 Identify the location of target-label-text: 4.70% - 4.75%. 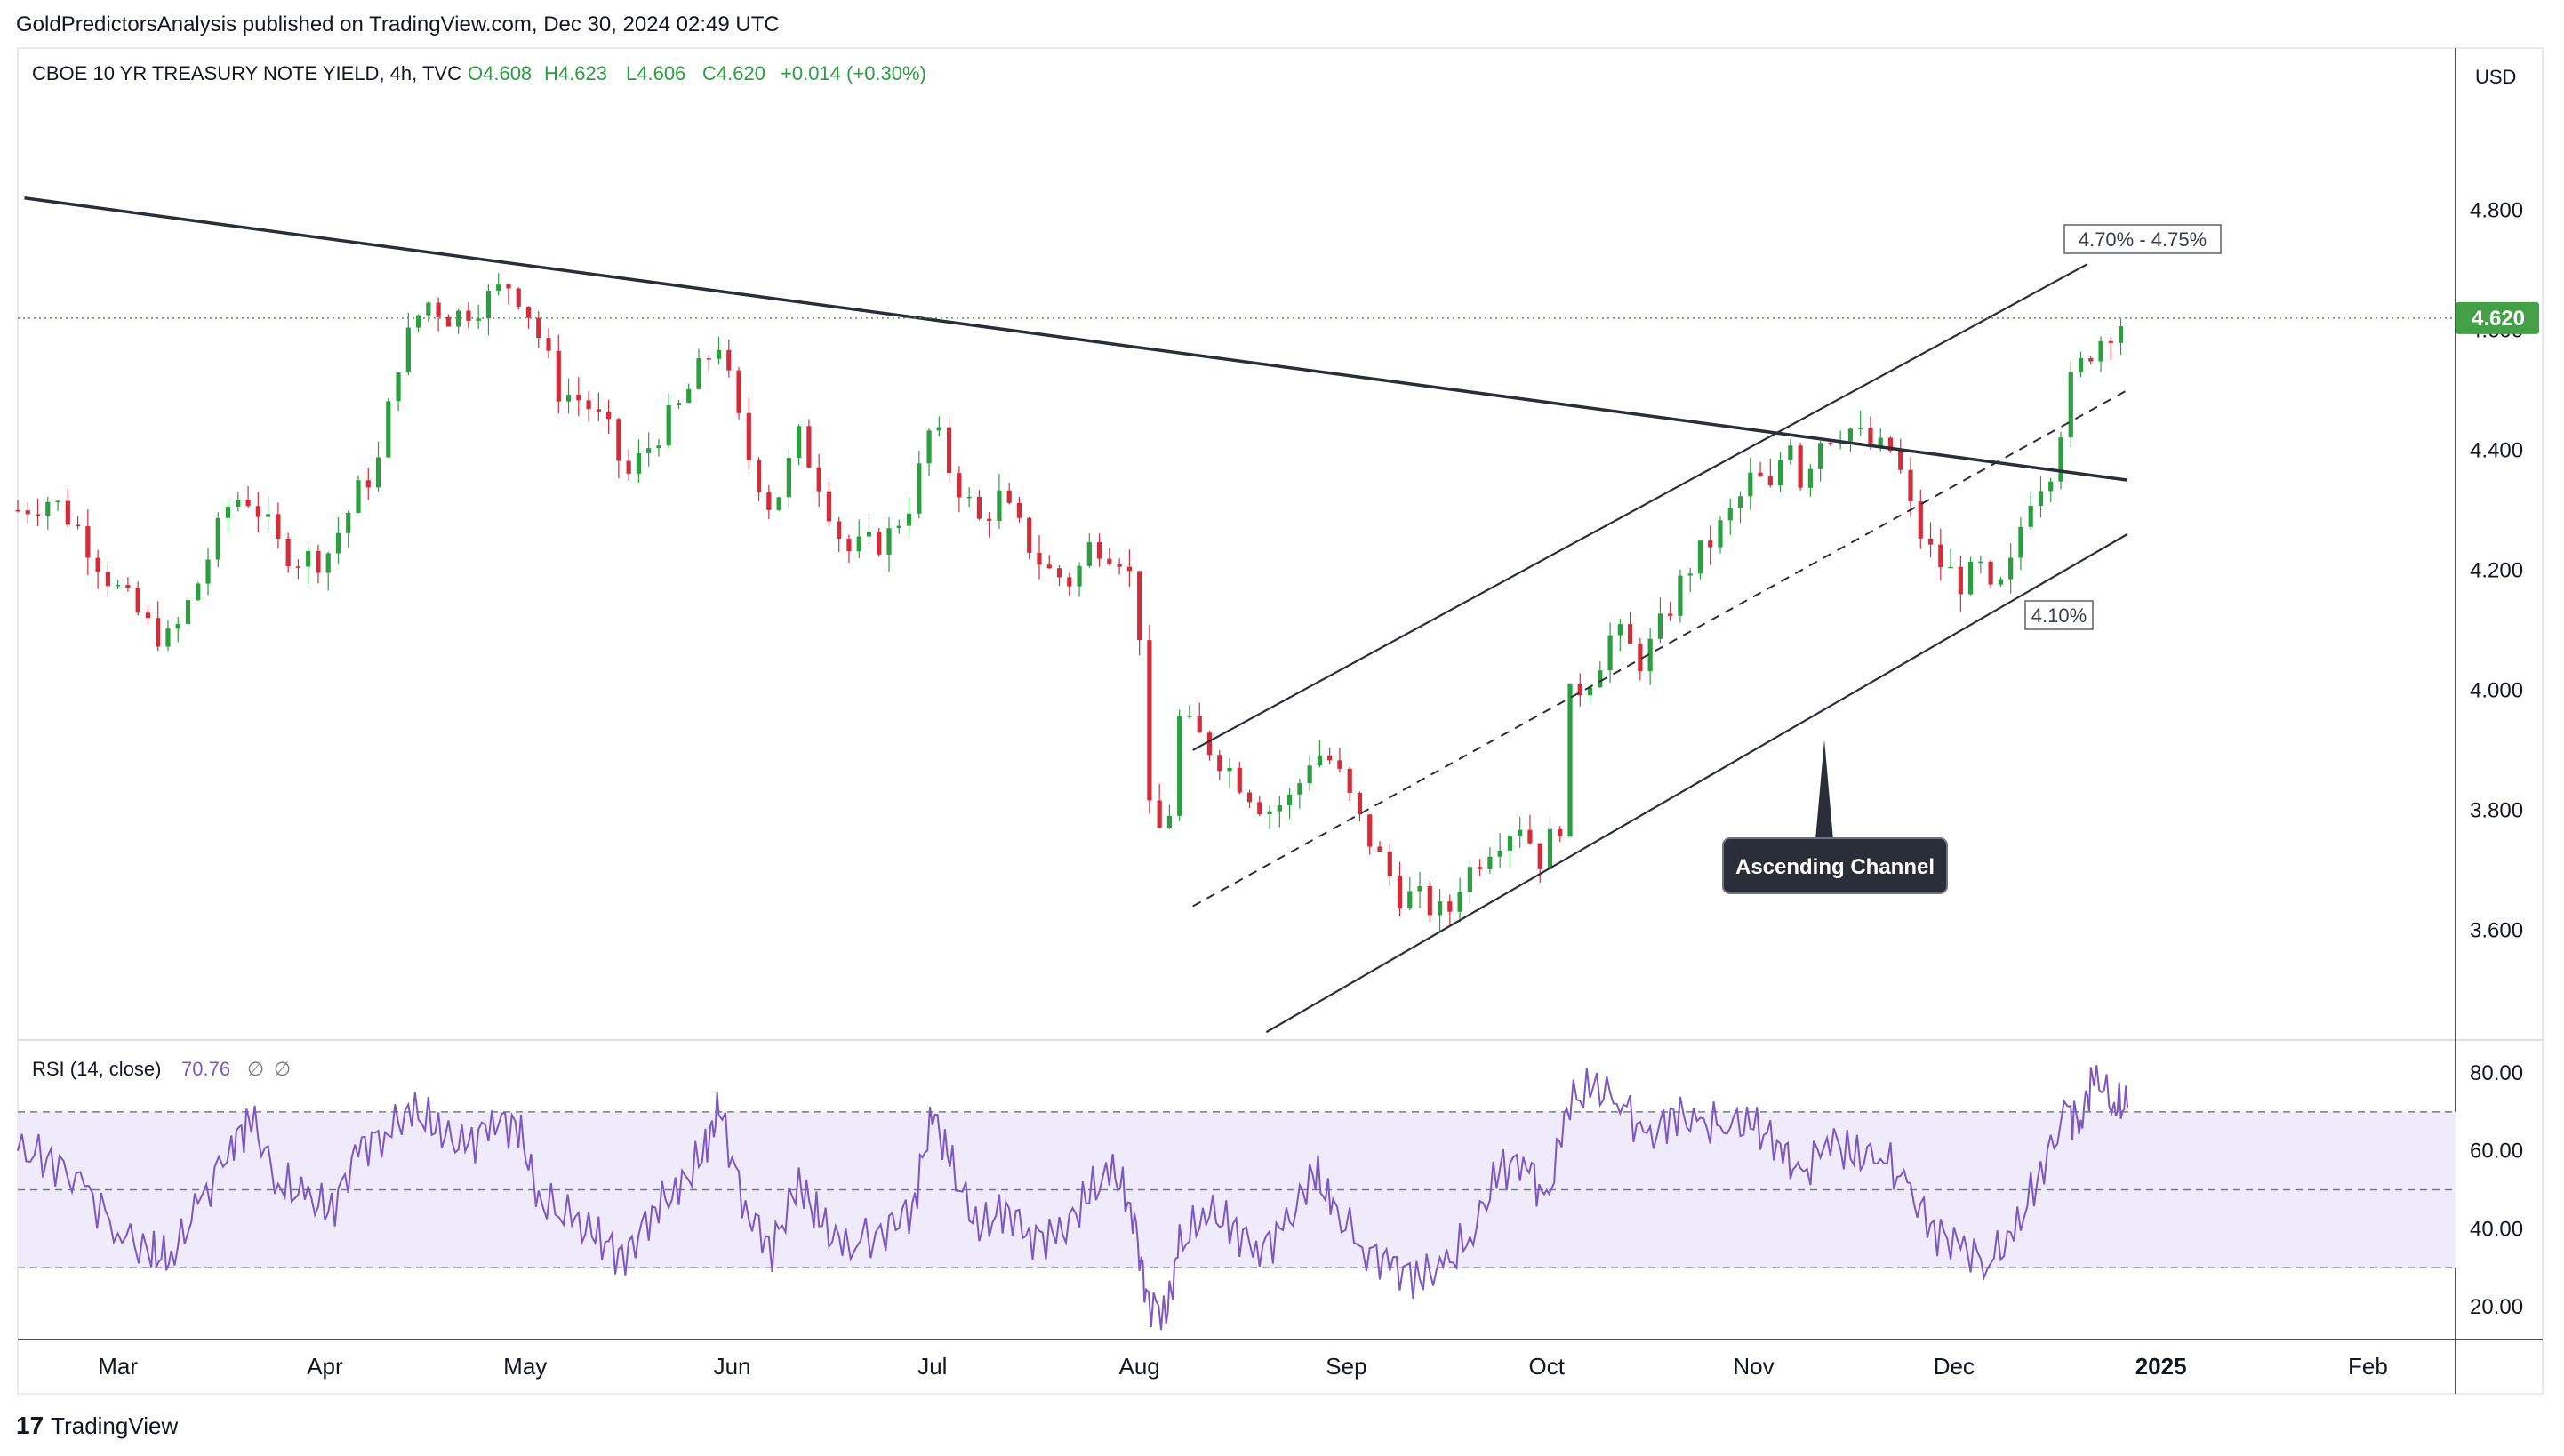
(2143, 239).